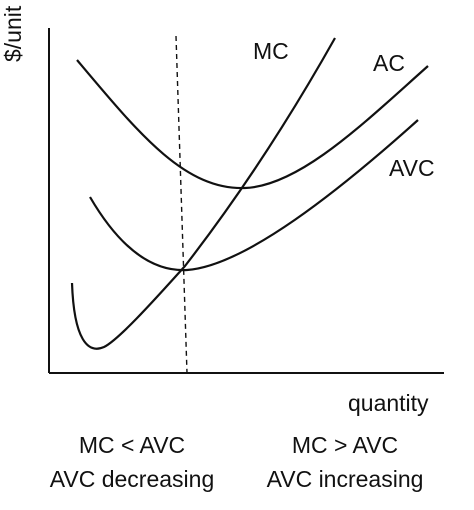 The image size is (474, 510). I want to click on avc-minimum-dashed-line, so click(181, 204).